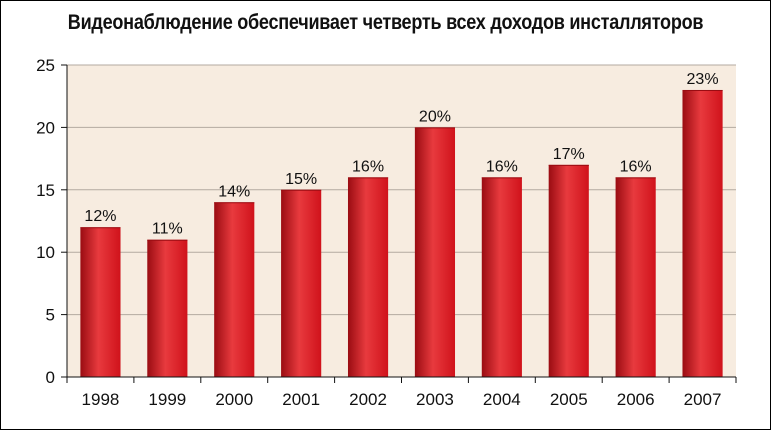  Describe the element at coordinates (167, 229) in the screenshot. I see `data-label-1999: 11%` at that location.